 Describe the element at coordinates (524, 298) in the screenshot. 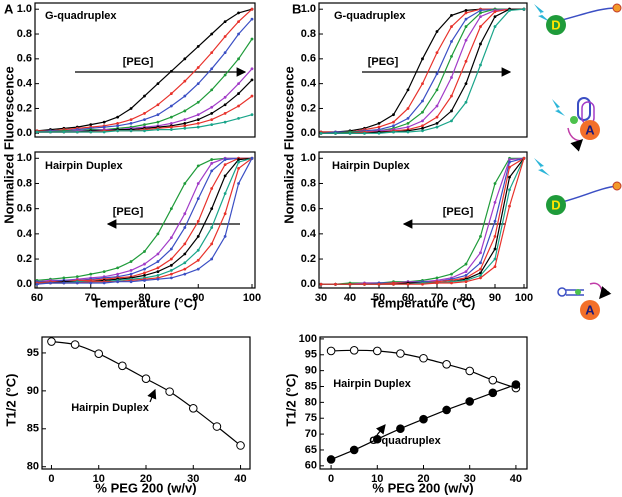

I see `x-tick-label: 100` at that location.